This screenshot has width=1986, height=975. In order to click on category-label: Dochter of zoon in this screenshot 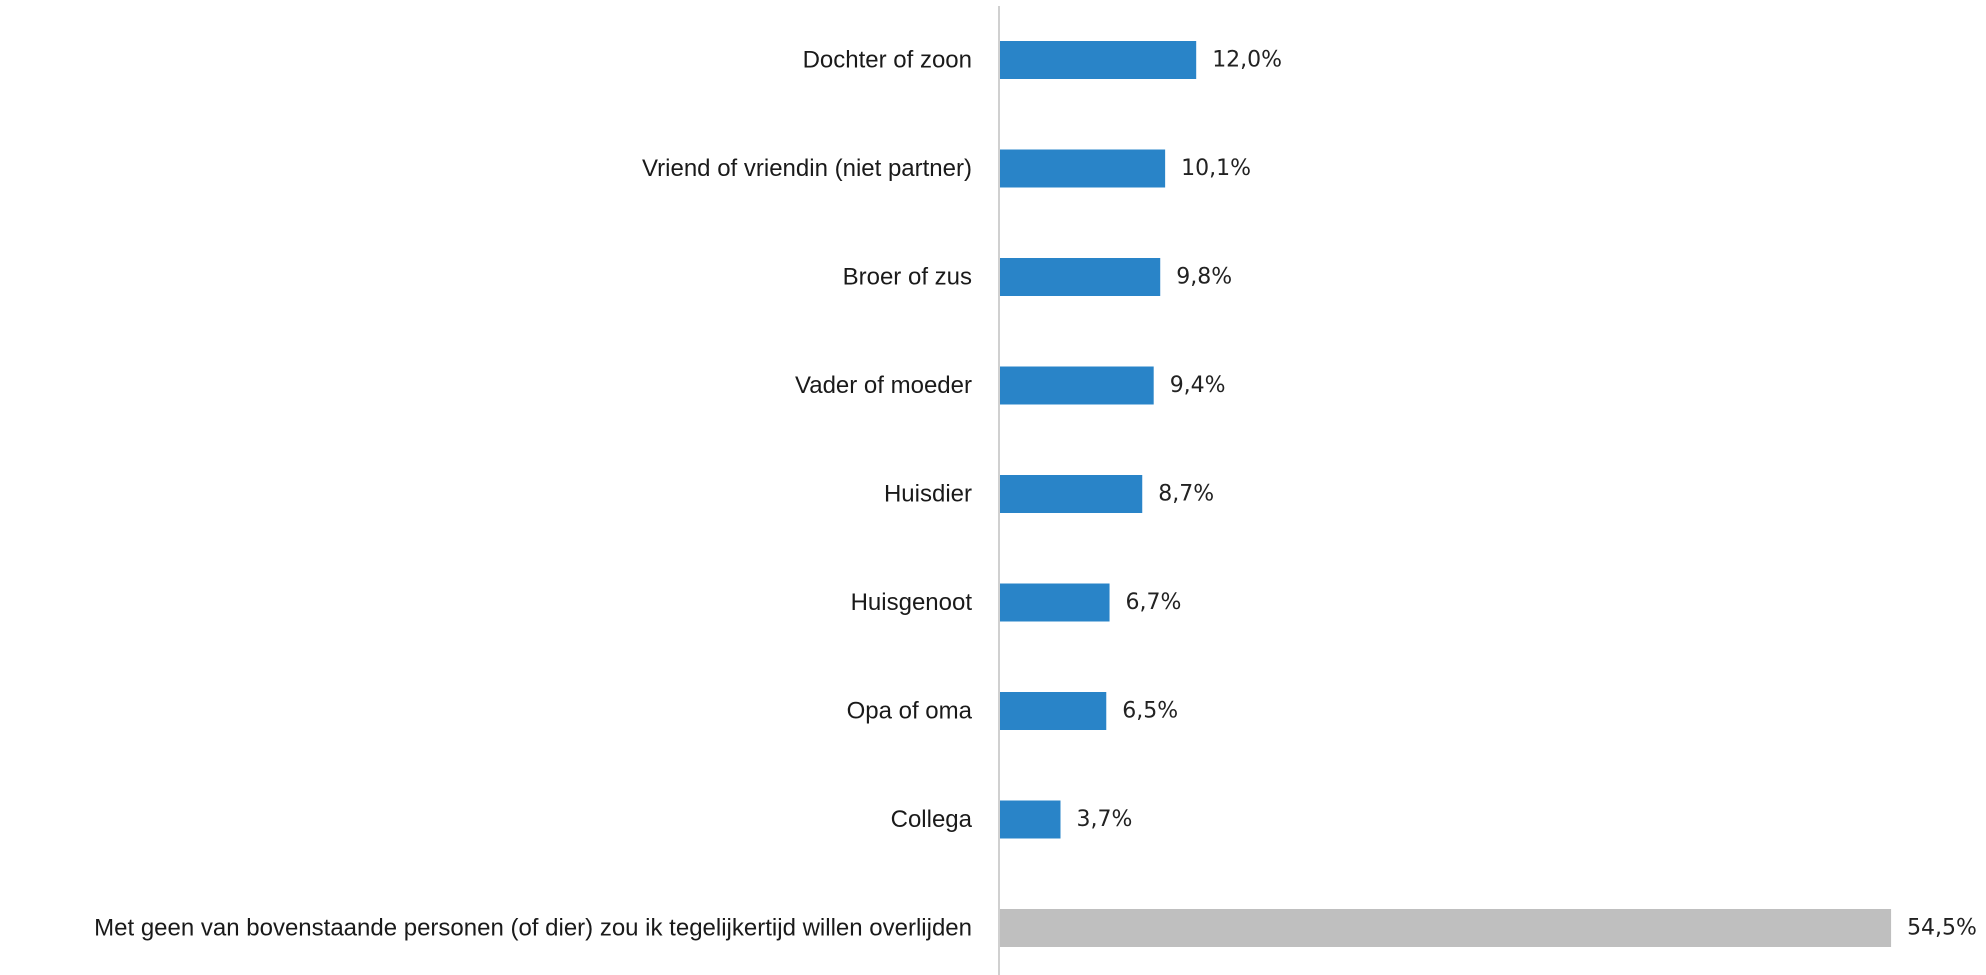, I will do `click(887, 60)`.